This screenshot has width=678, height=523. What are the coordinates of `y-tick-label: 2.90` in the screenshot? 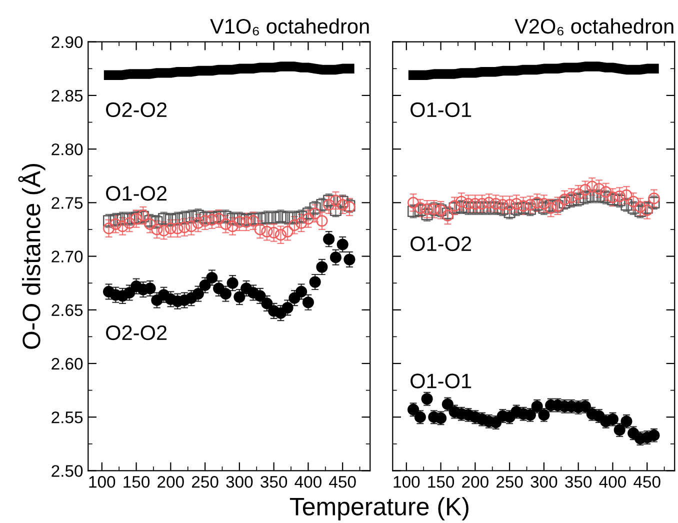 It's located at (67, 42).